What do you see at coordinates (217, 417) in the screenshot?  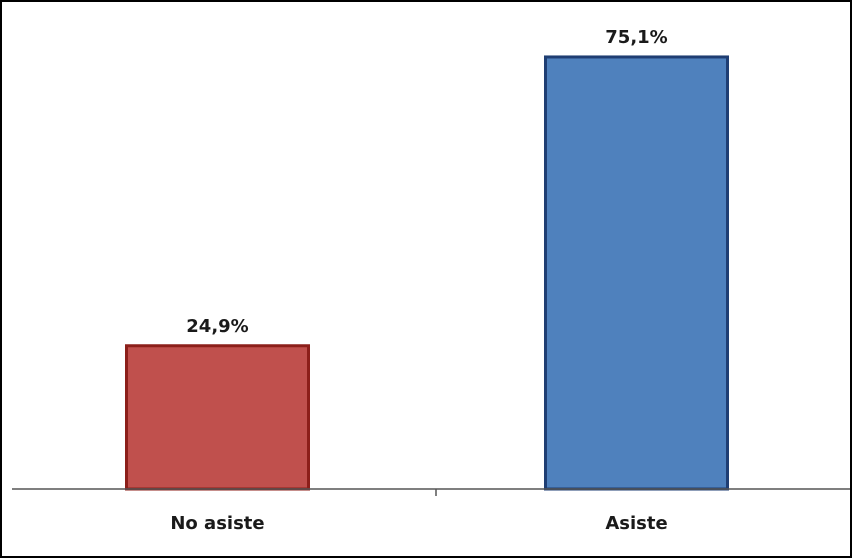 I see `bar-no-asiste` at bounding box center [217, 417].